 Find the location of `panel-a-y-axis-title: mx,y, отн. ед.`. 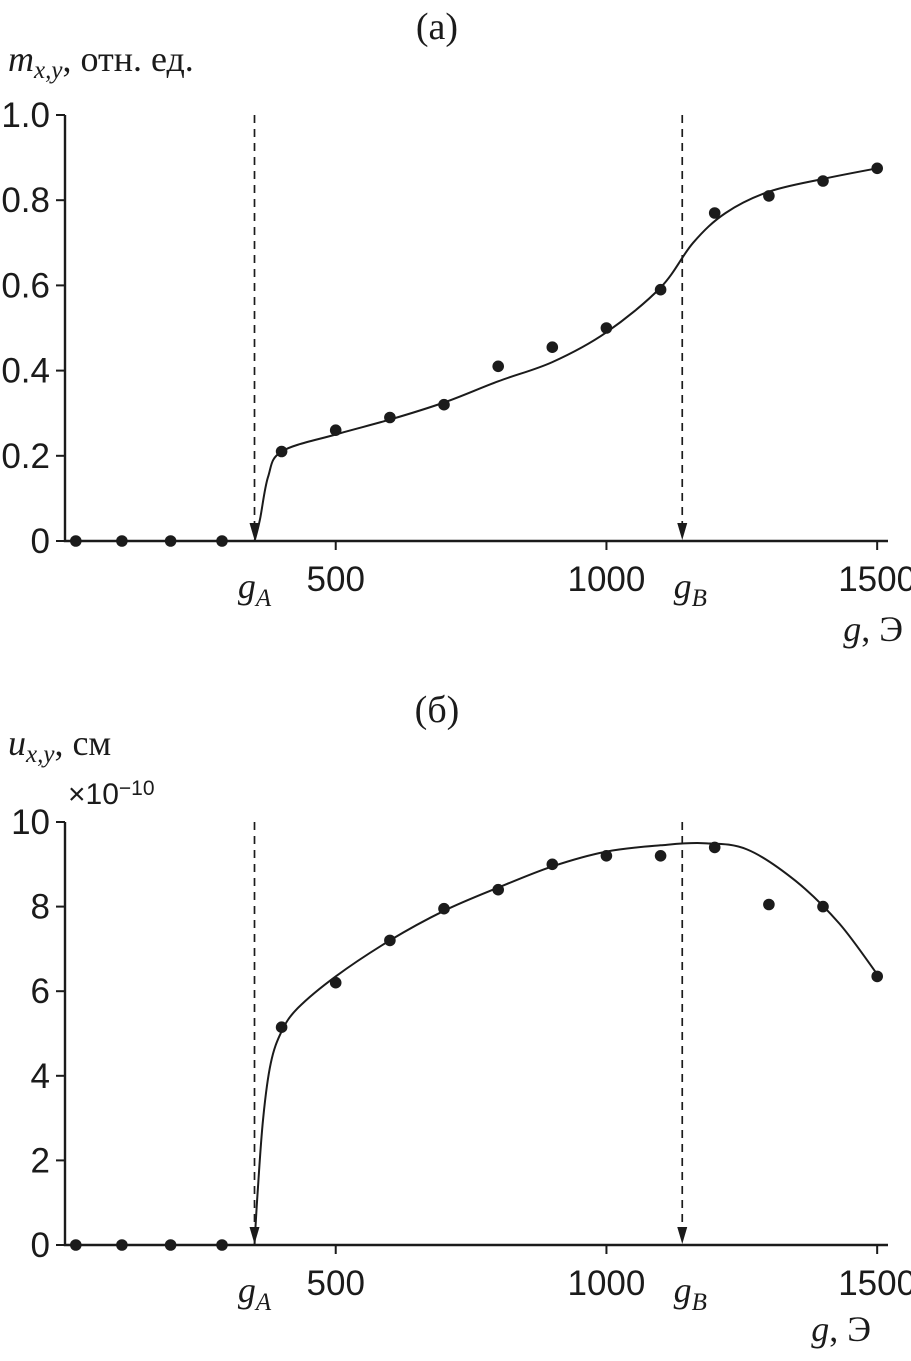

panel-a-y-axis-title: mx,y, отн. ед. is located at coordinates (101, 61).